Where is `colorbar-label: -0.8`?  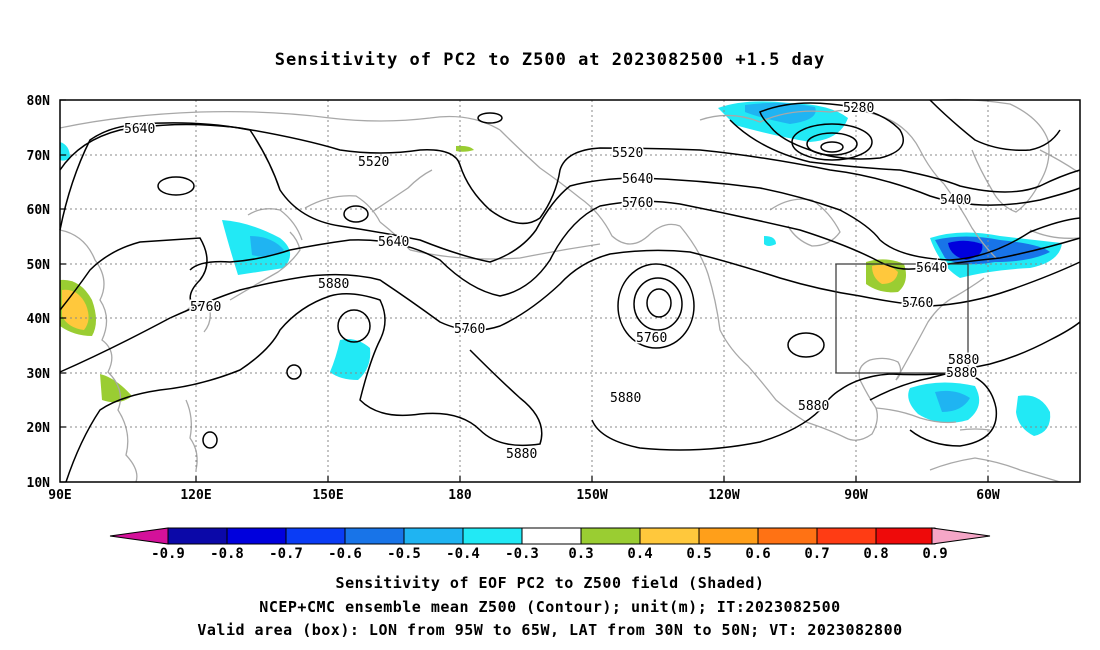 colorbar-label: -0.8 is located at coordinates (227, 554).